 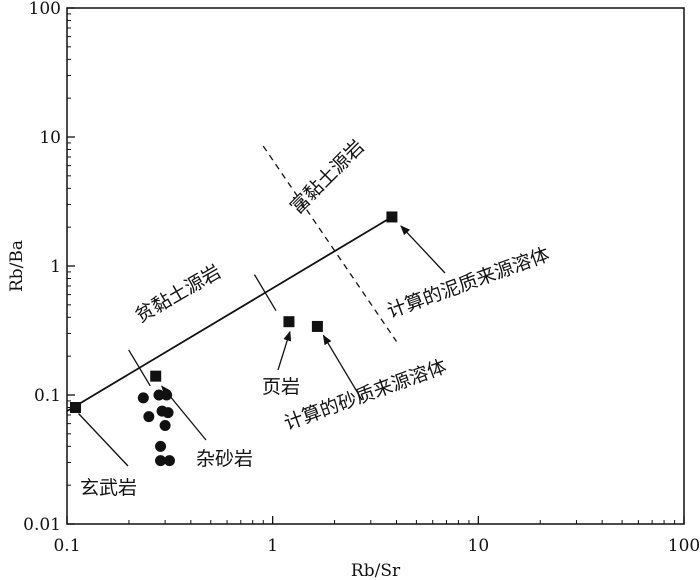 What do you see at coordinates (468, 283) in the screenshot?
I see `annotation-2: 计算的泥质来源溶体` at bounding box center [468, 283].